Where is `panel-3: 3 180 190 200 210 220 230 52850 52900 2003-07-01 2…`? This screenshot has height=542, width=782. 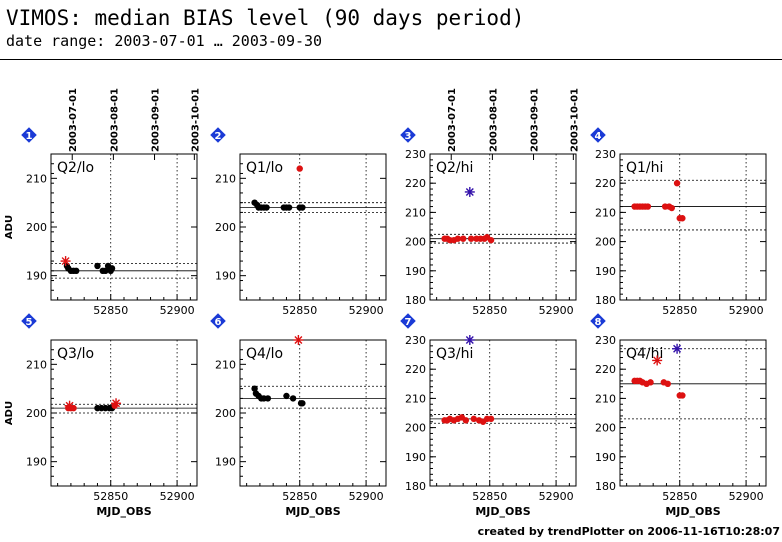
panel-3: 3 180 190 200 210 220 230 52850 52900 2003-07-01 2… is located at coordinates (490, 202).